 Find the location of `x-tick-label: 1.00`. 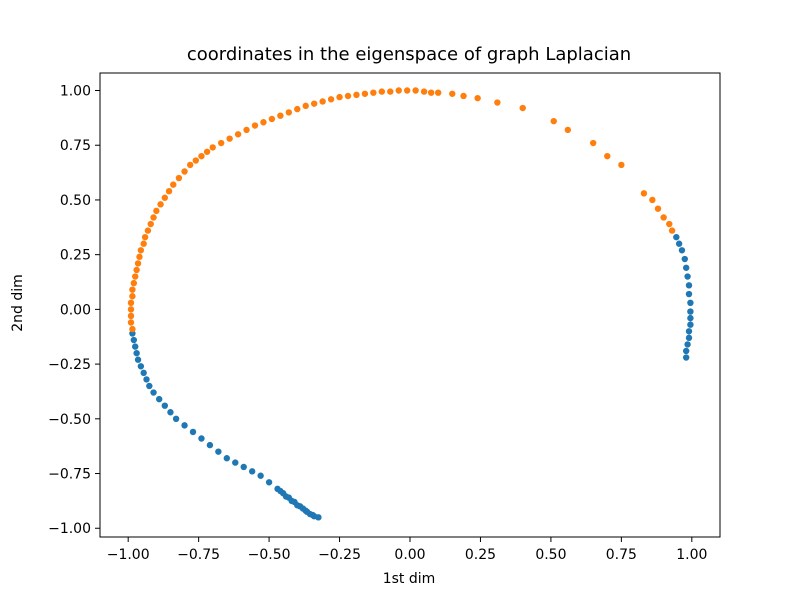

x-tick-label: 1.00 is located at coordinates (691, 555).